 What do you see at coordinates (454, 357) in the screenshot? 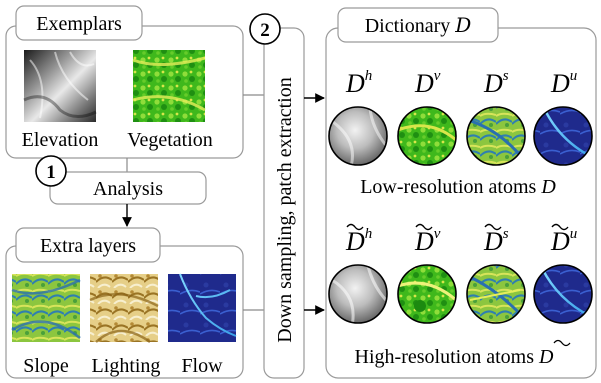
I see `high-resolution-caption: High-resolution atoms D` at bounding box center [454, 357].